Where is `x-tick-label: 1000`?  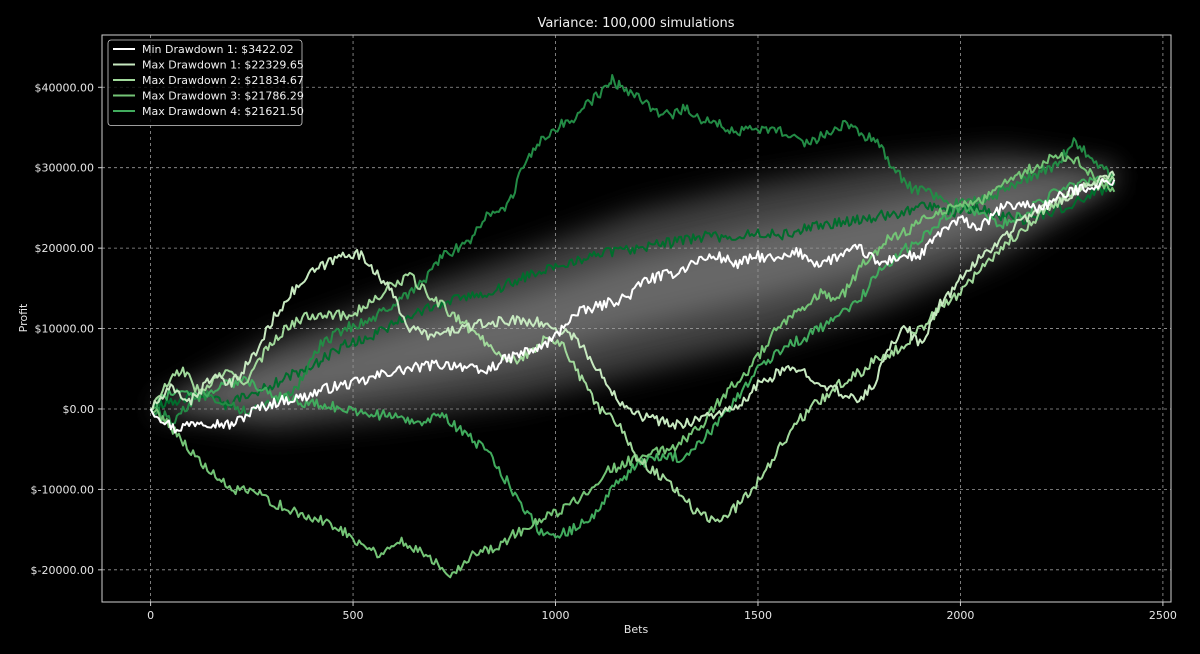 x-tick-label: 1000 is located at coordinates (556, 615).